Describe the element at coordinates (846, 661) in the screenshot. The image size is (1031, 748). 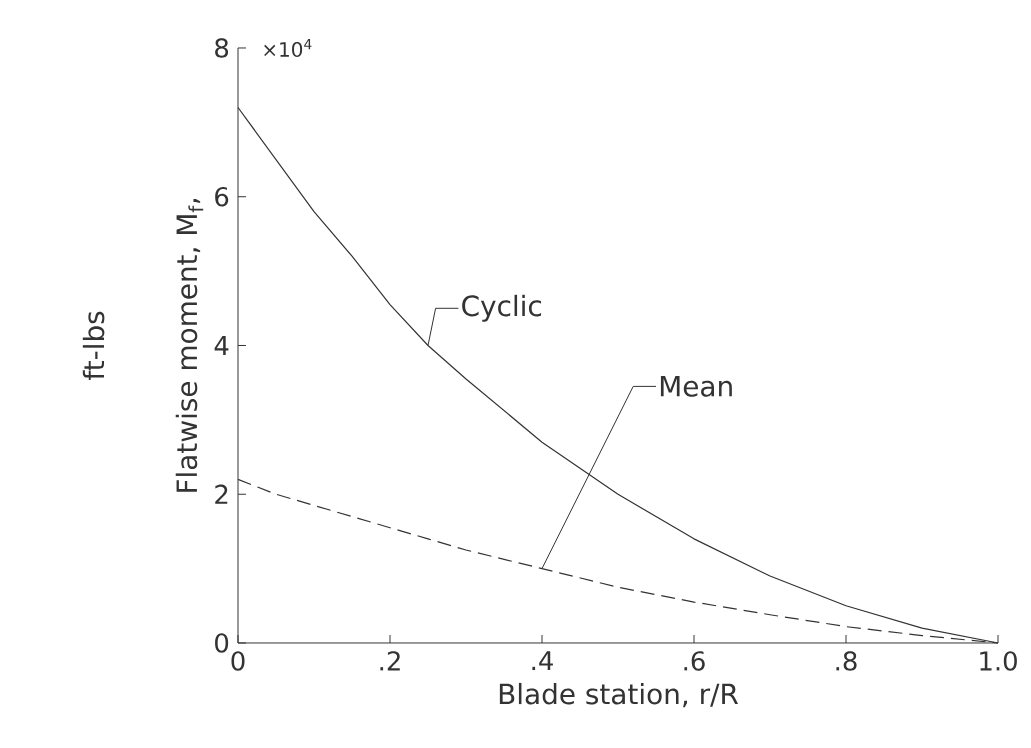
I see `x-tick-label: .8` at that location.